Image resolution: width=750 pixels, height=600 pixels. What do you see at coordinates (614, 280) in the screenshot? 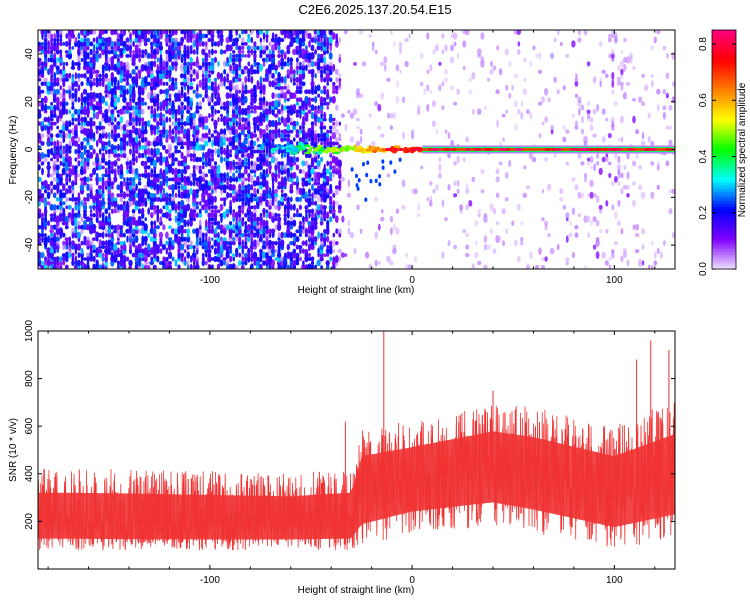
I see `spectrogram-x-tick-label: 100` at bounding box center [614, 280].